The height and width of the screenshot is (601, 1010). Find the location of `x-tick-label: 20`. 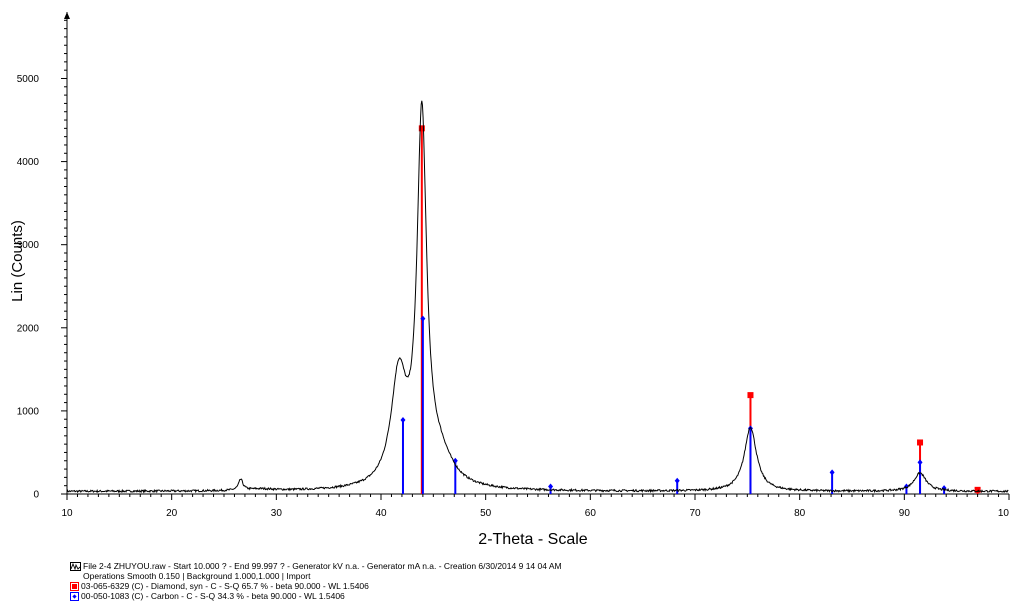

x-tick-label: 20 is located at coordinates (172, 513).